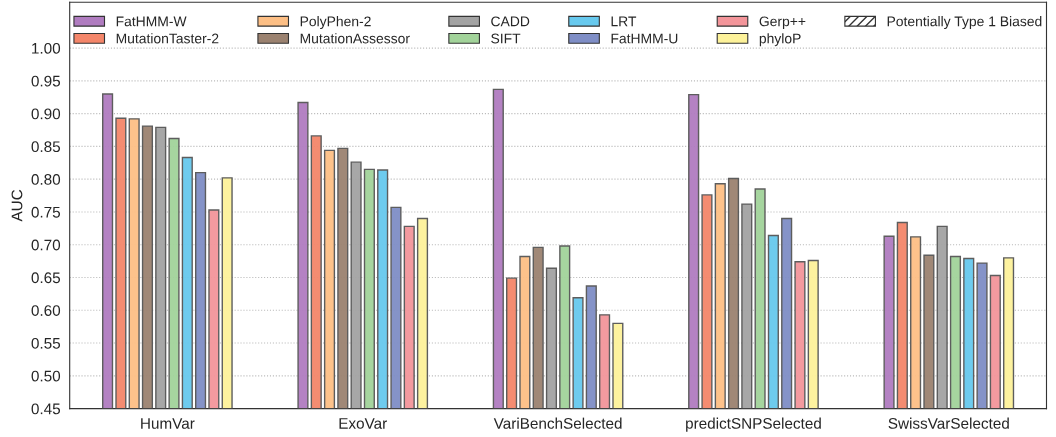 The image size is (1056, 437). Describe the element at coordinates (964, 23) in the screenshot. I see `legend-label: Potentially Type 1 Biased` at that location.